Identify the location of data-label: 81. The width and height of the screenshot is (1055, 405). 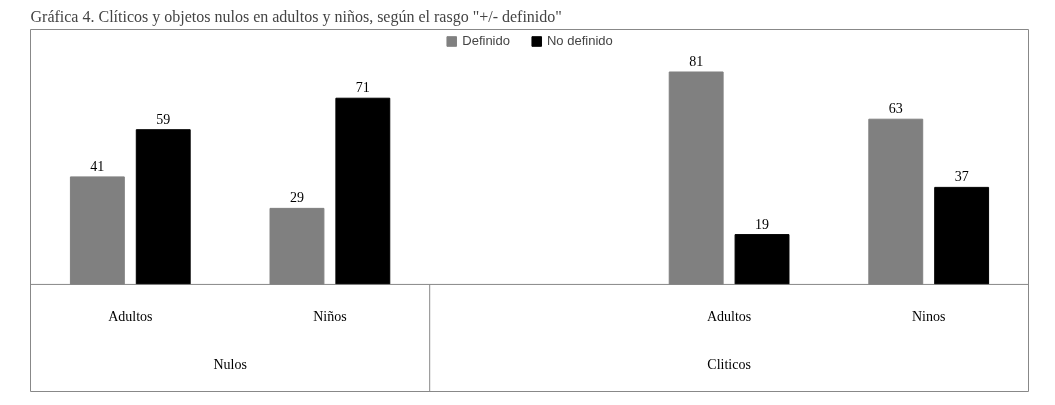
(696, 61).